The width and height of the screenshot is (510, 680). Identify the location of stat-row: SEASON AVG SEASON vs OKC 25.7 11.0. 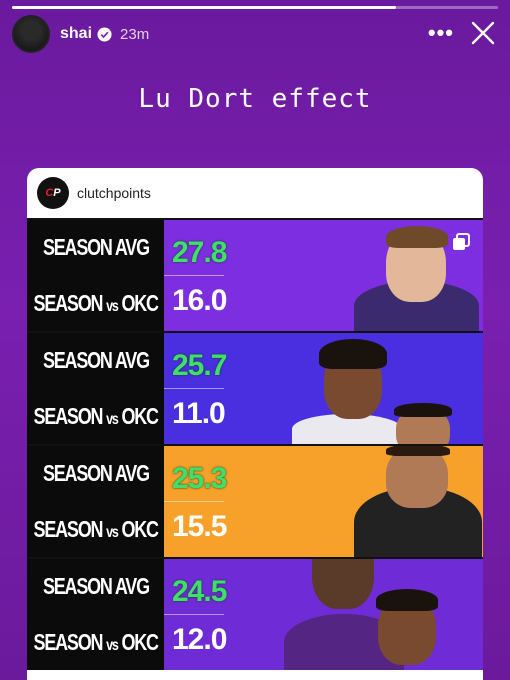
(255, 387).